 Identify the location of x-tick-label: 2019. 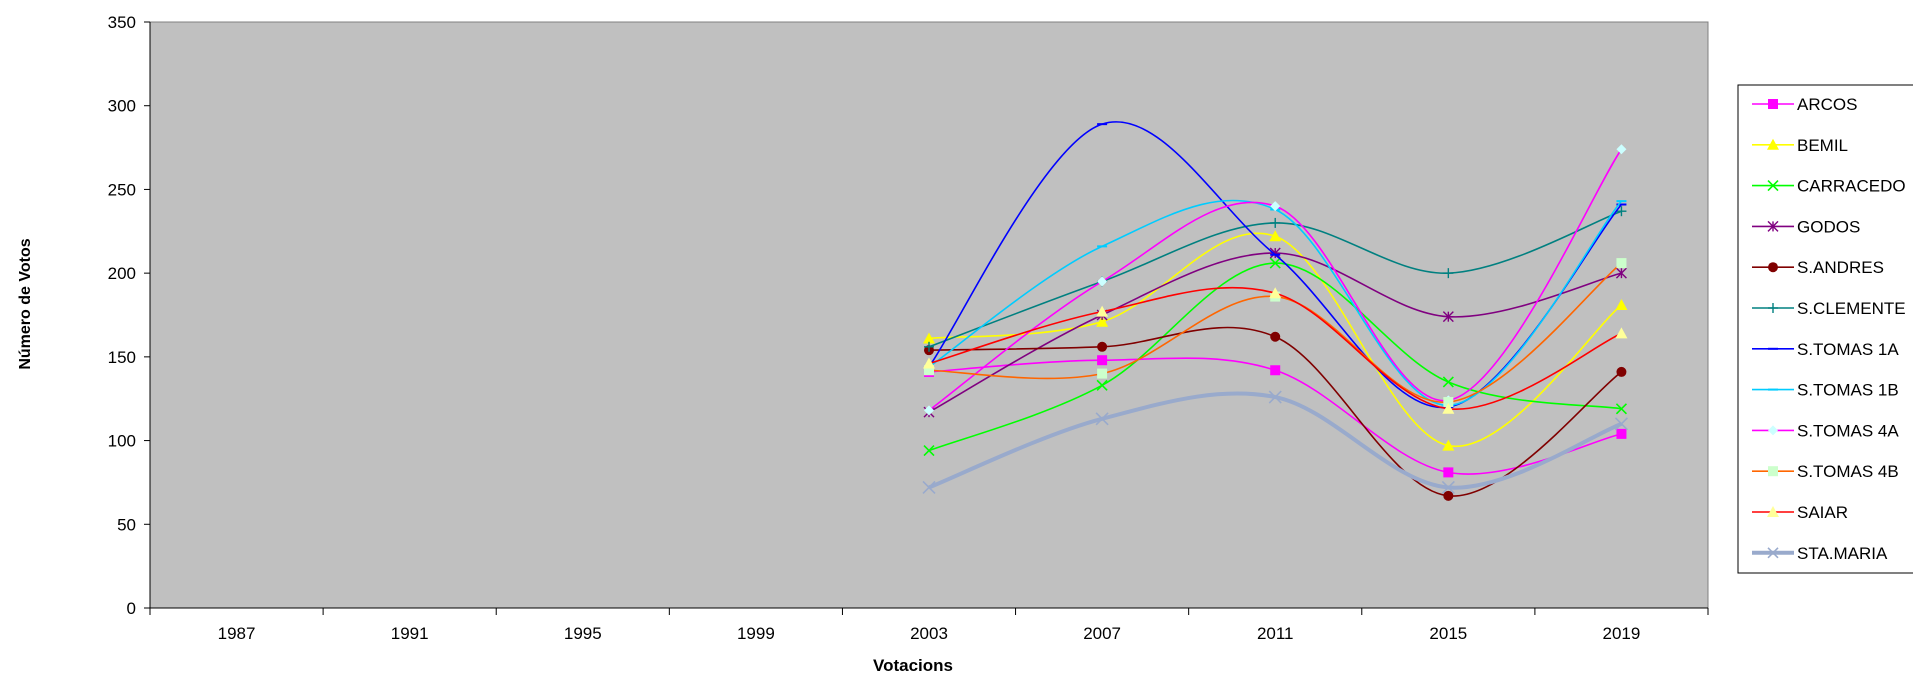
(1622, 633).